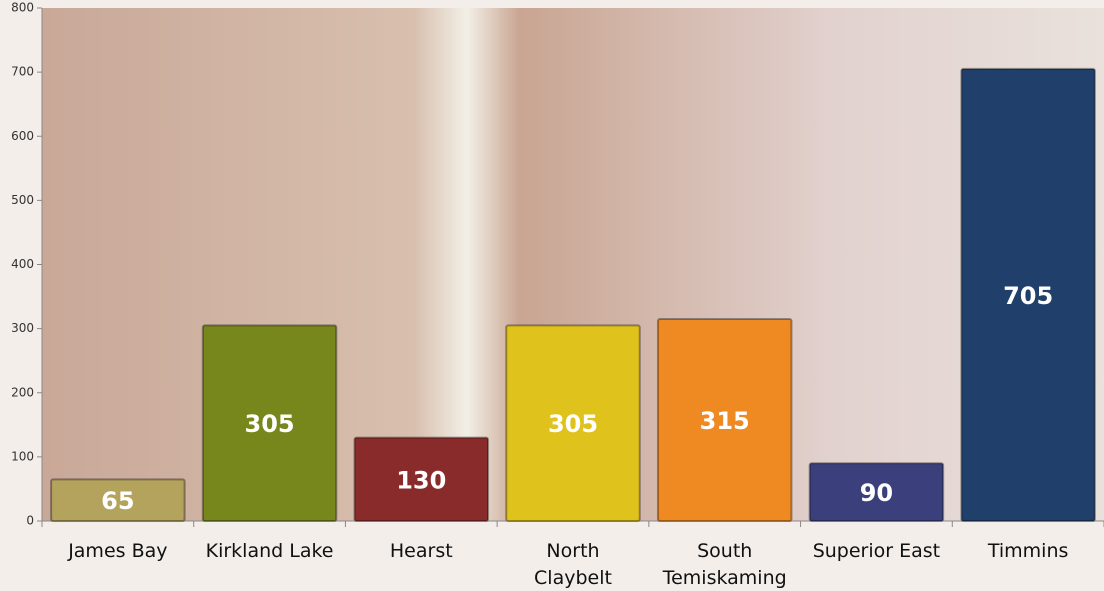 The image size is (1104, 591). I want to click on x-tick-label: North Claybelt, so click(573, 564).